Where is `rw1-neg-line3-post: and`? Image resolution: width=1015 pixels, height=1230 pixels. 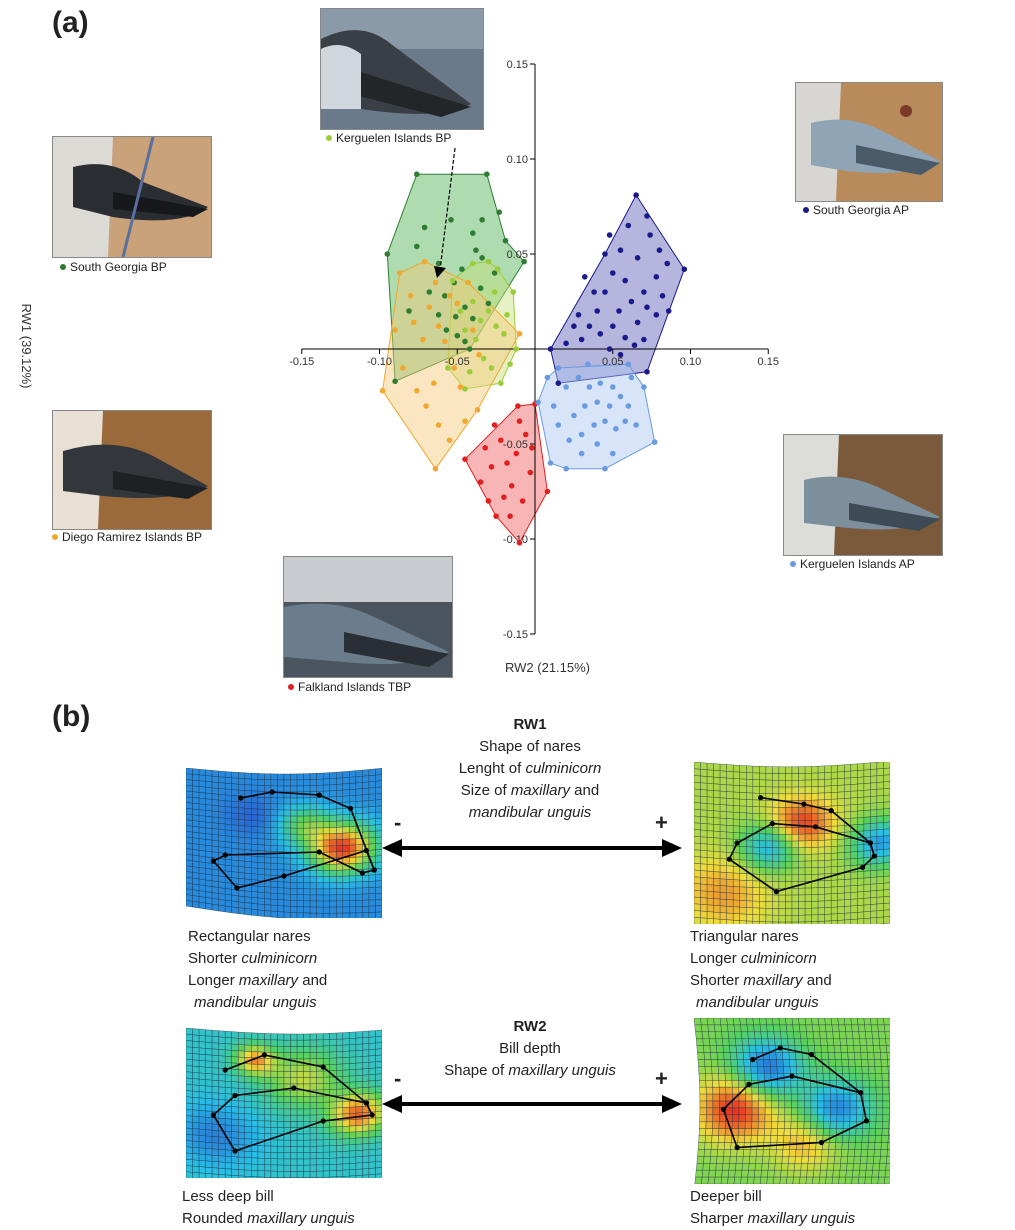
rw1-neg-line3-post: and is located at coordinates (313, 980).